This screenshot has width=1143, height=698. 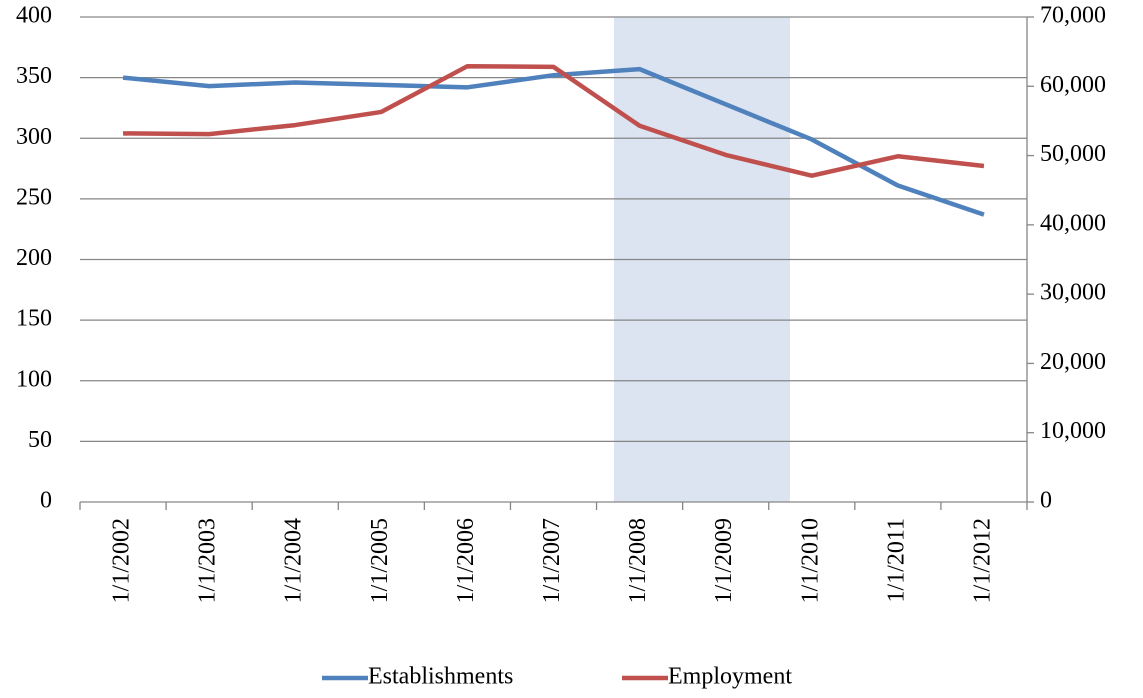 I want to click on y2-tick-label: 40,000, so click(x=1073, y=223).